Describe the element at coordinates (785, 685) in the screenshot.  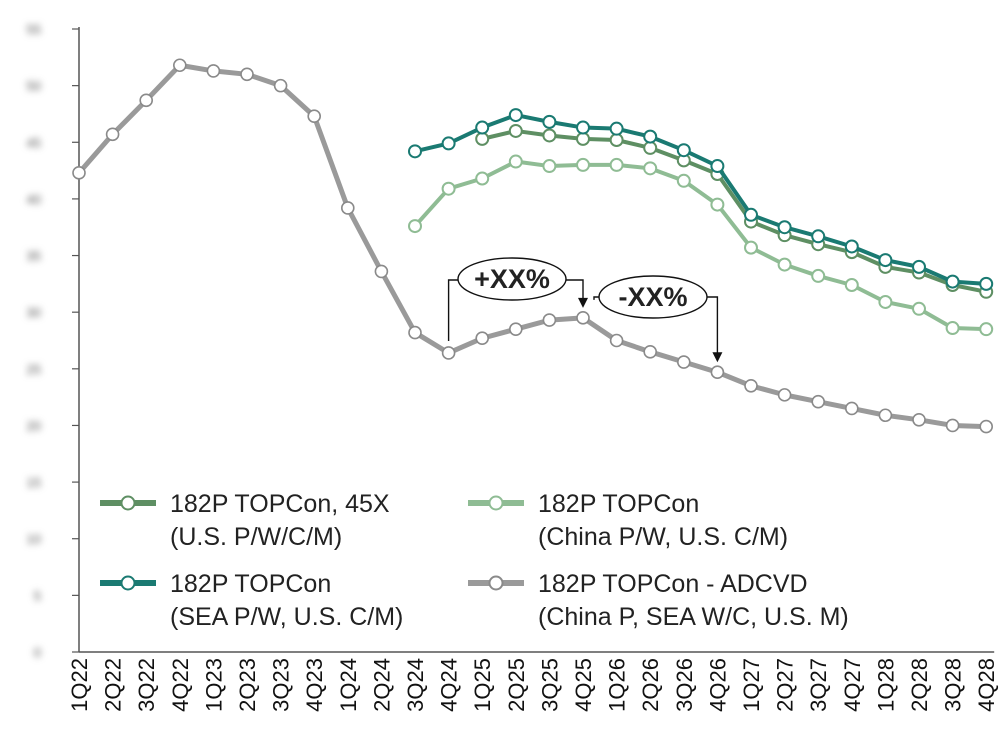
I see `x-tick-label: 2Q27` at that location.